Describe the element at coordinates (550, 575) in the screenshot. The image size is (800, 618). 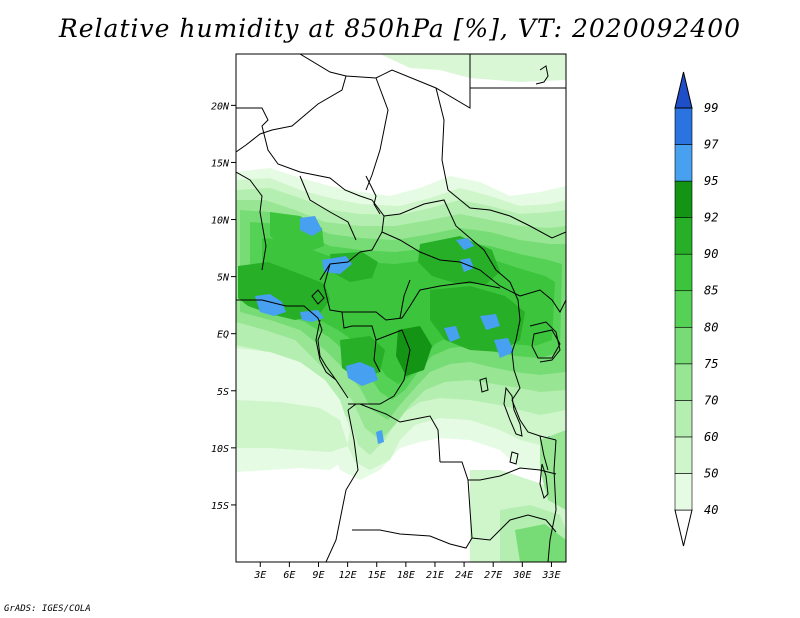
I see `lon-tick-label: 33E` at that location.